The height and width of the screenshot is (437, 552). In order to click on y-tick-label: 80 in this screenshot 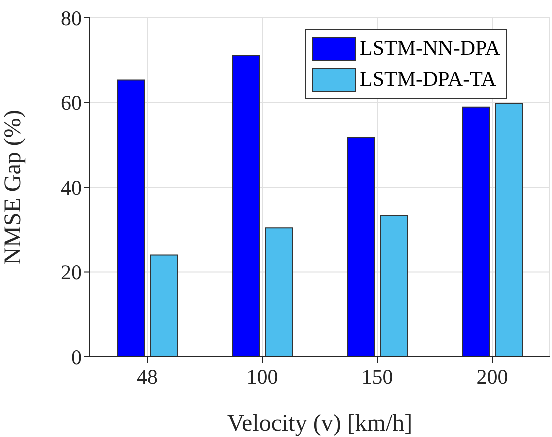, I will do `click(71, 18)`.